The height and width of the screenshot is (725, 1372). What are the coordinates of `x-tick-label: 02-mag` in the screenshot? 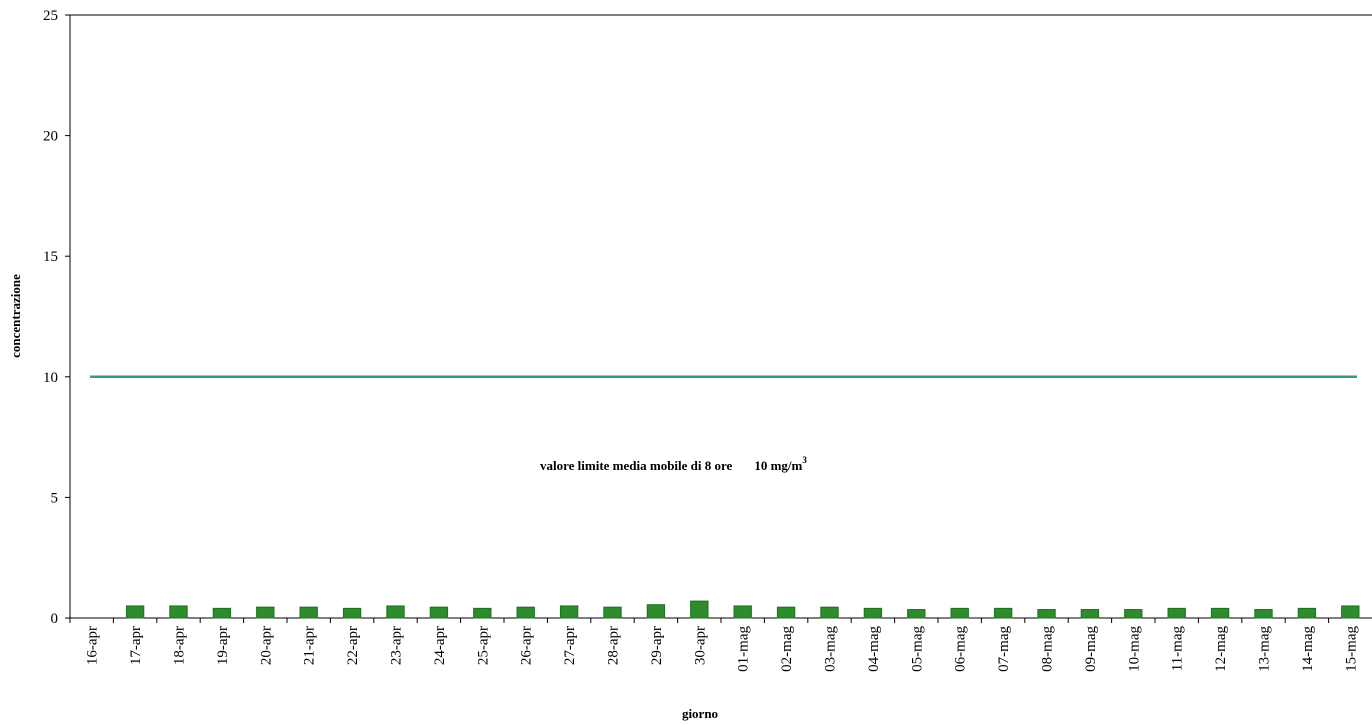 It's located at (787, 649).